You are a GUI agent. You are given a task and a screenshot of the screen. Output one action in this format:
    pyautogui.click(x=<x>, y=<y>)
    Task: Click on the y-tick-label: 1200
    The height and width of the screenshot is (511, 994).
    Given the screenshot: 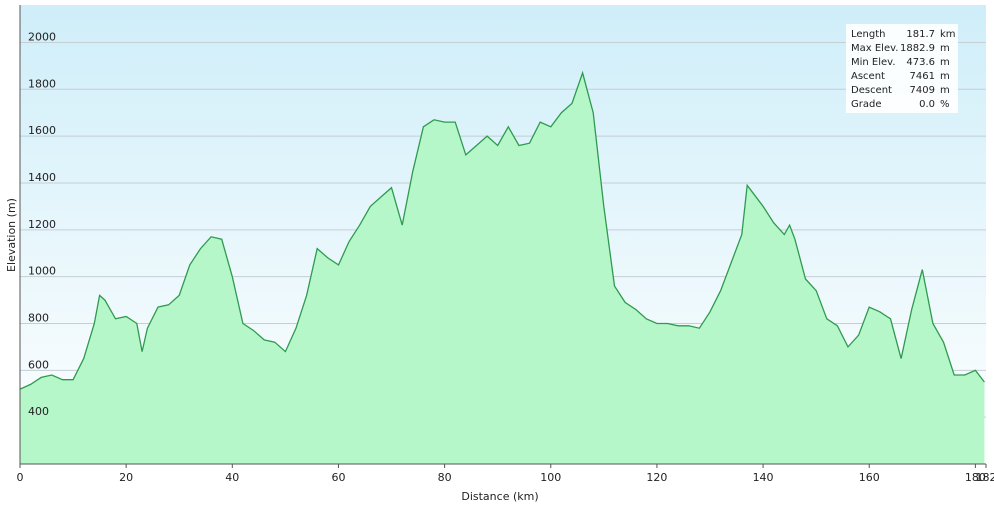 What is the action you would take?
    pyautogui.click(x=42, y=224)
    